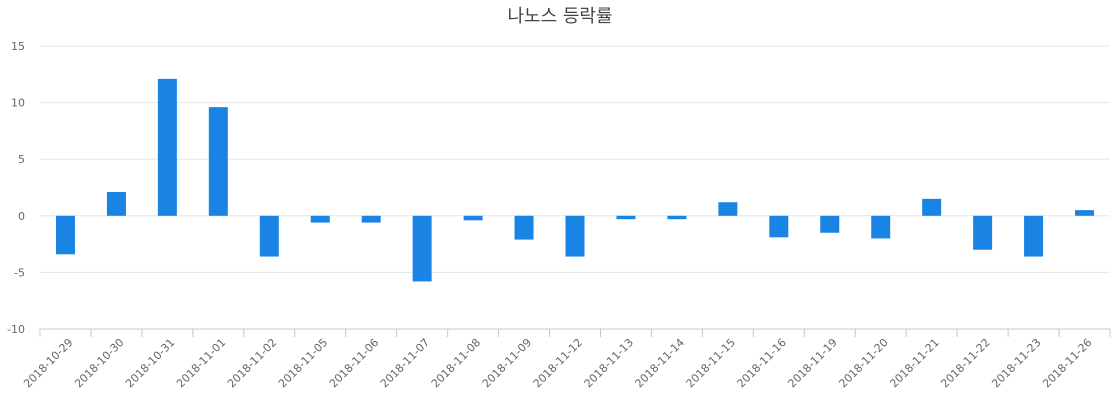  I want to click on x-tick-label: 2018-11-09, so click(507, 363).